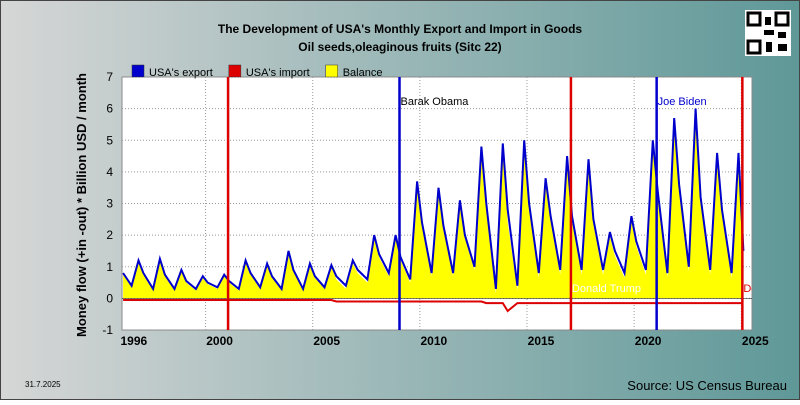 The image size is (800, 405). What do you see at coordinates (109, 77) in the screenshot?
I see `y-tick-label: 7` at bounding box center [109, 77].